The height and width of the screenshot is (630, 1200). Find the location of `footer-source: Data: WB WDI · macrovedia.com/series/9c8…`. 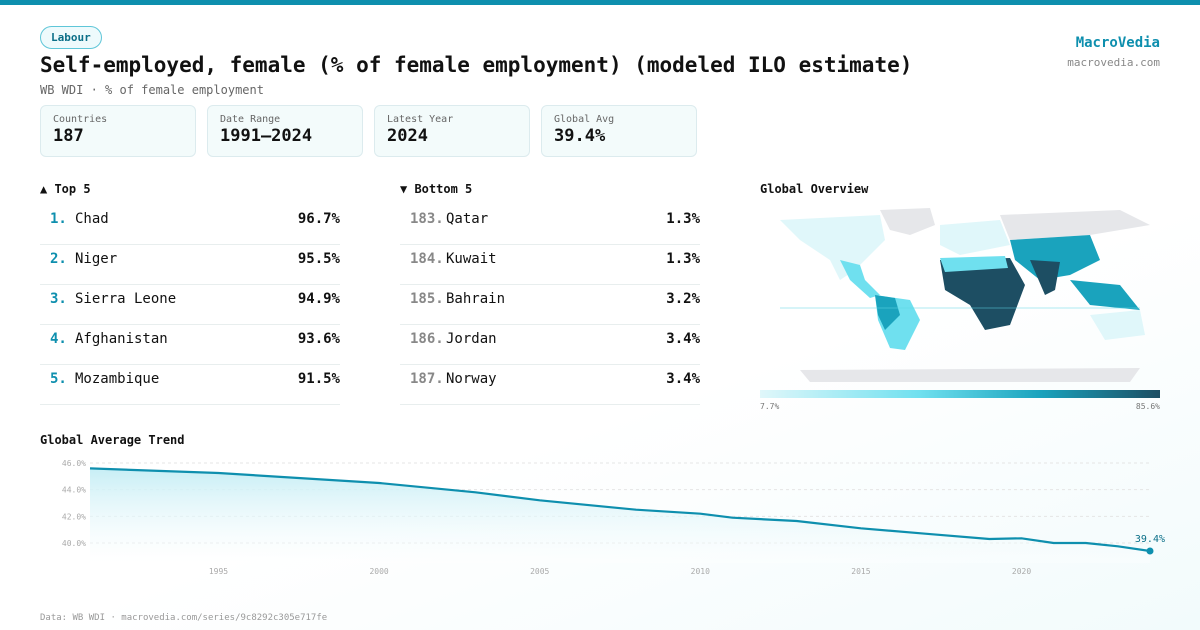

footer-source: Data: WB WDI · macrovedia.com/series/9c8… is located at coordinates (184, 618).